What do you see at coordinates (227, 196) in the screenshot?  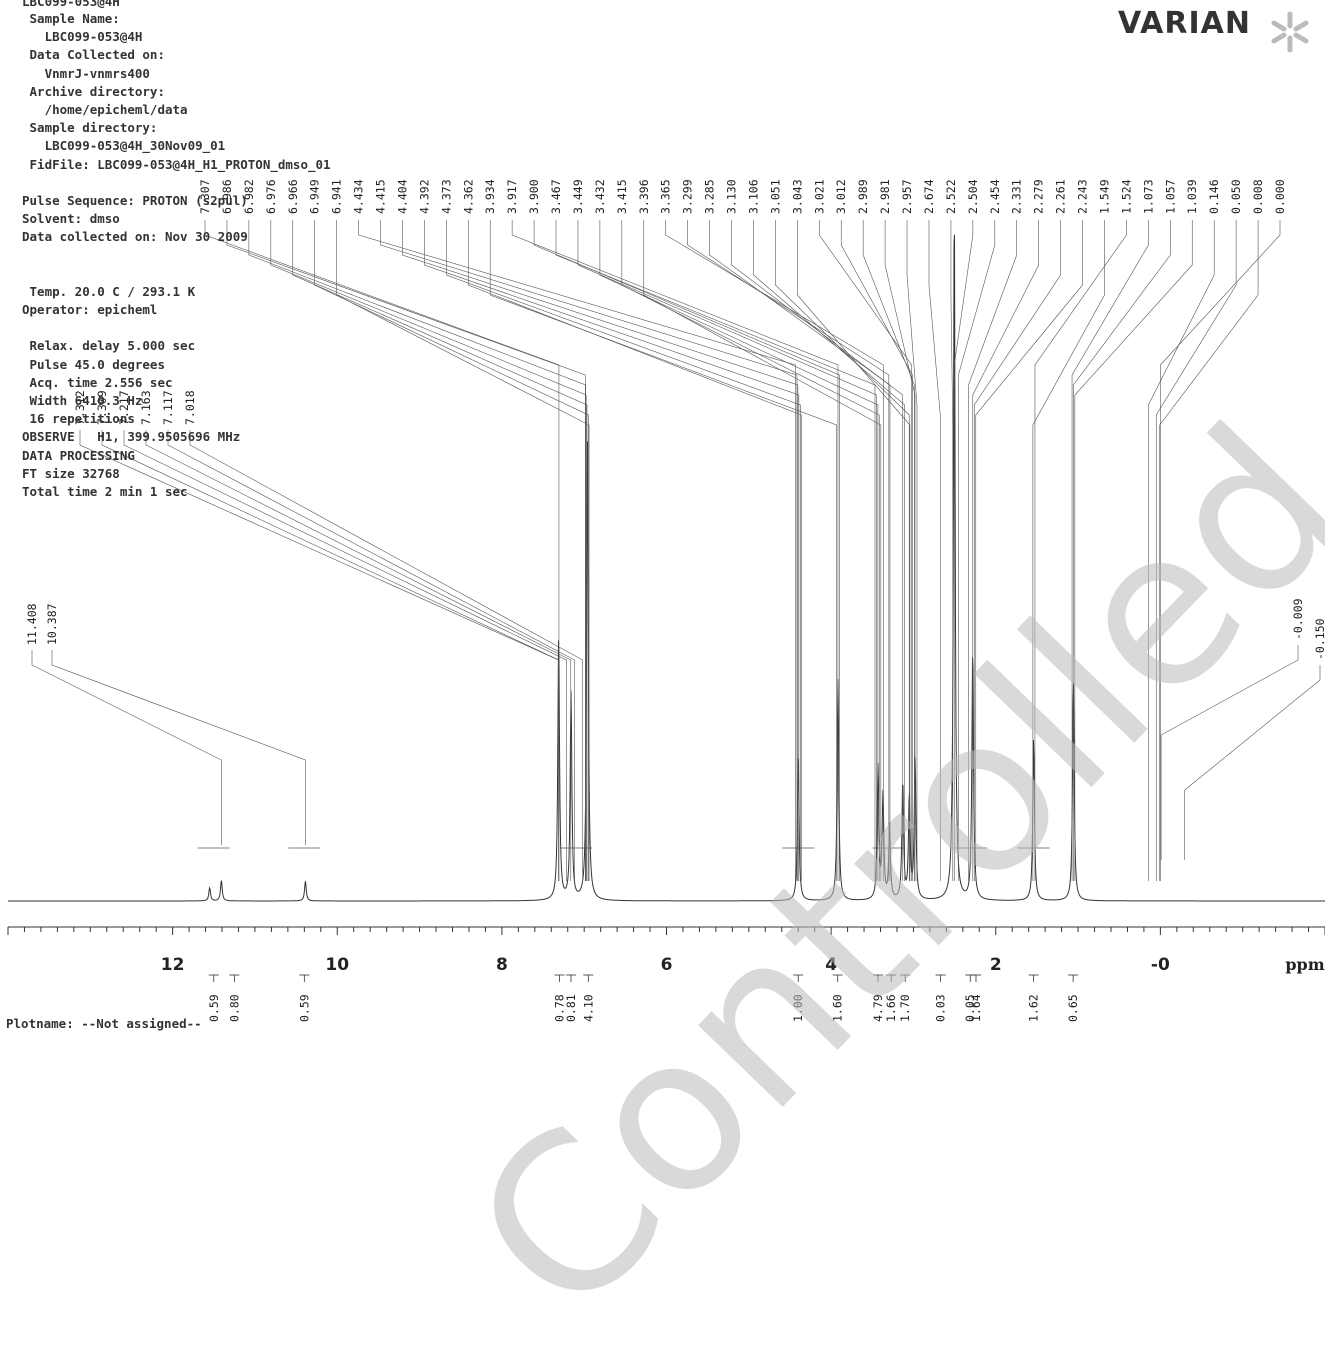 I see `peak-label: 6.986` at bounding box center [227, 196].